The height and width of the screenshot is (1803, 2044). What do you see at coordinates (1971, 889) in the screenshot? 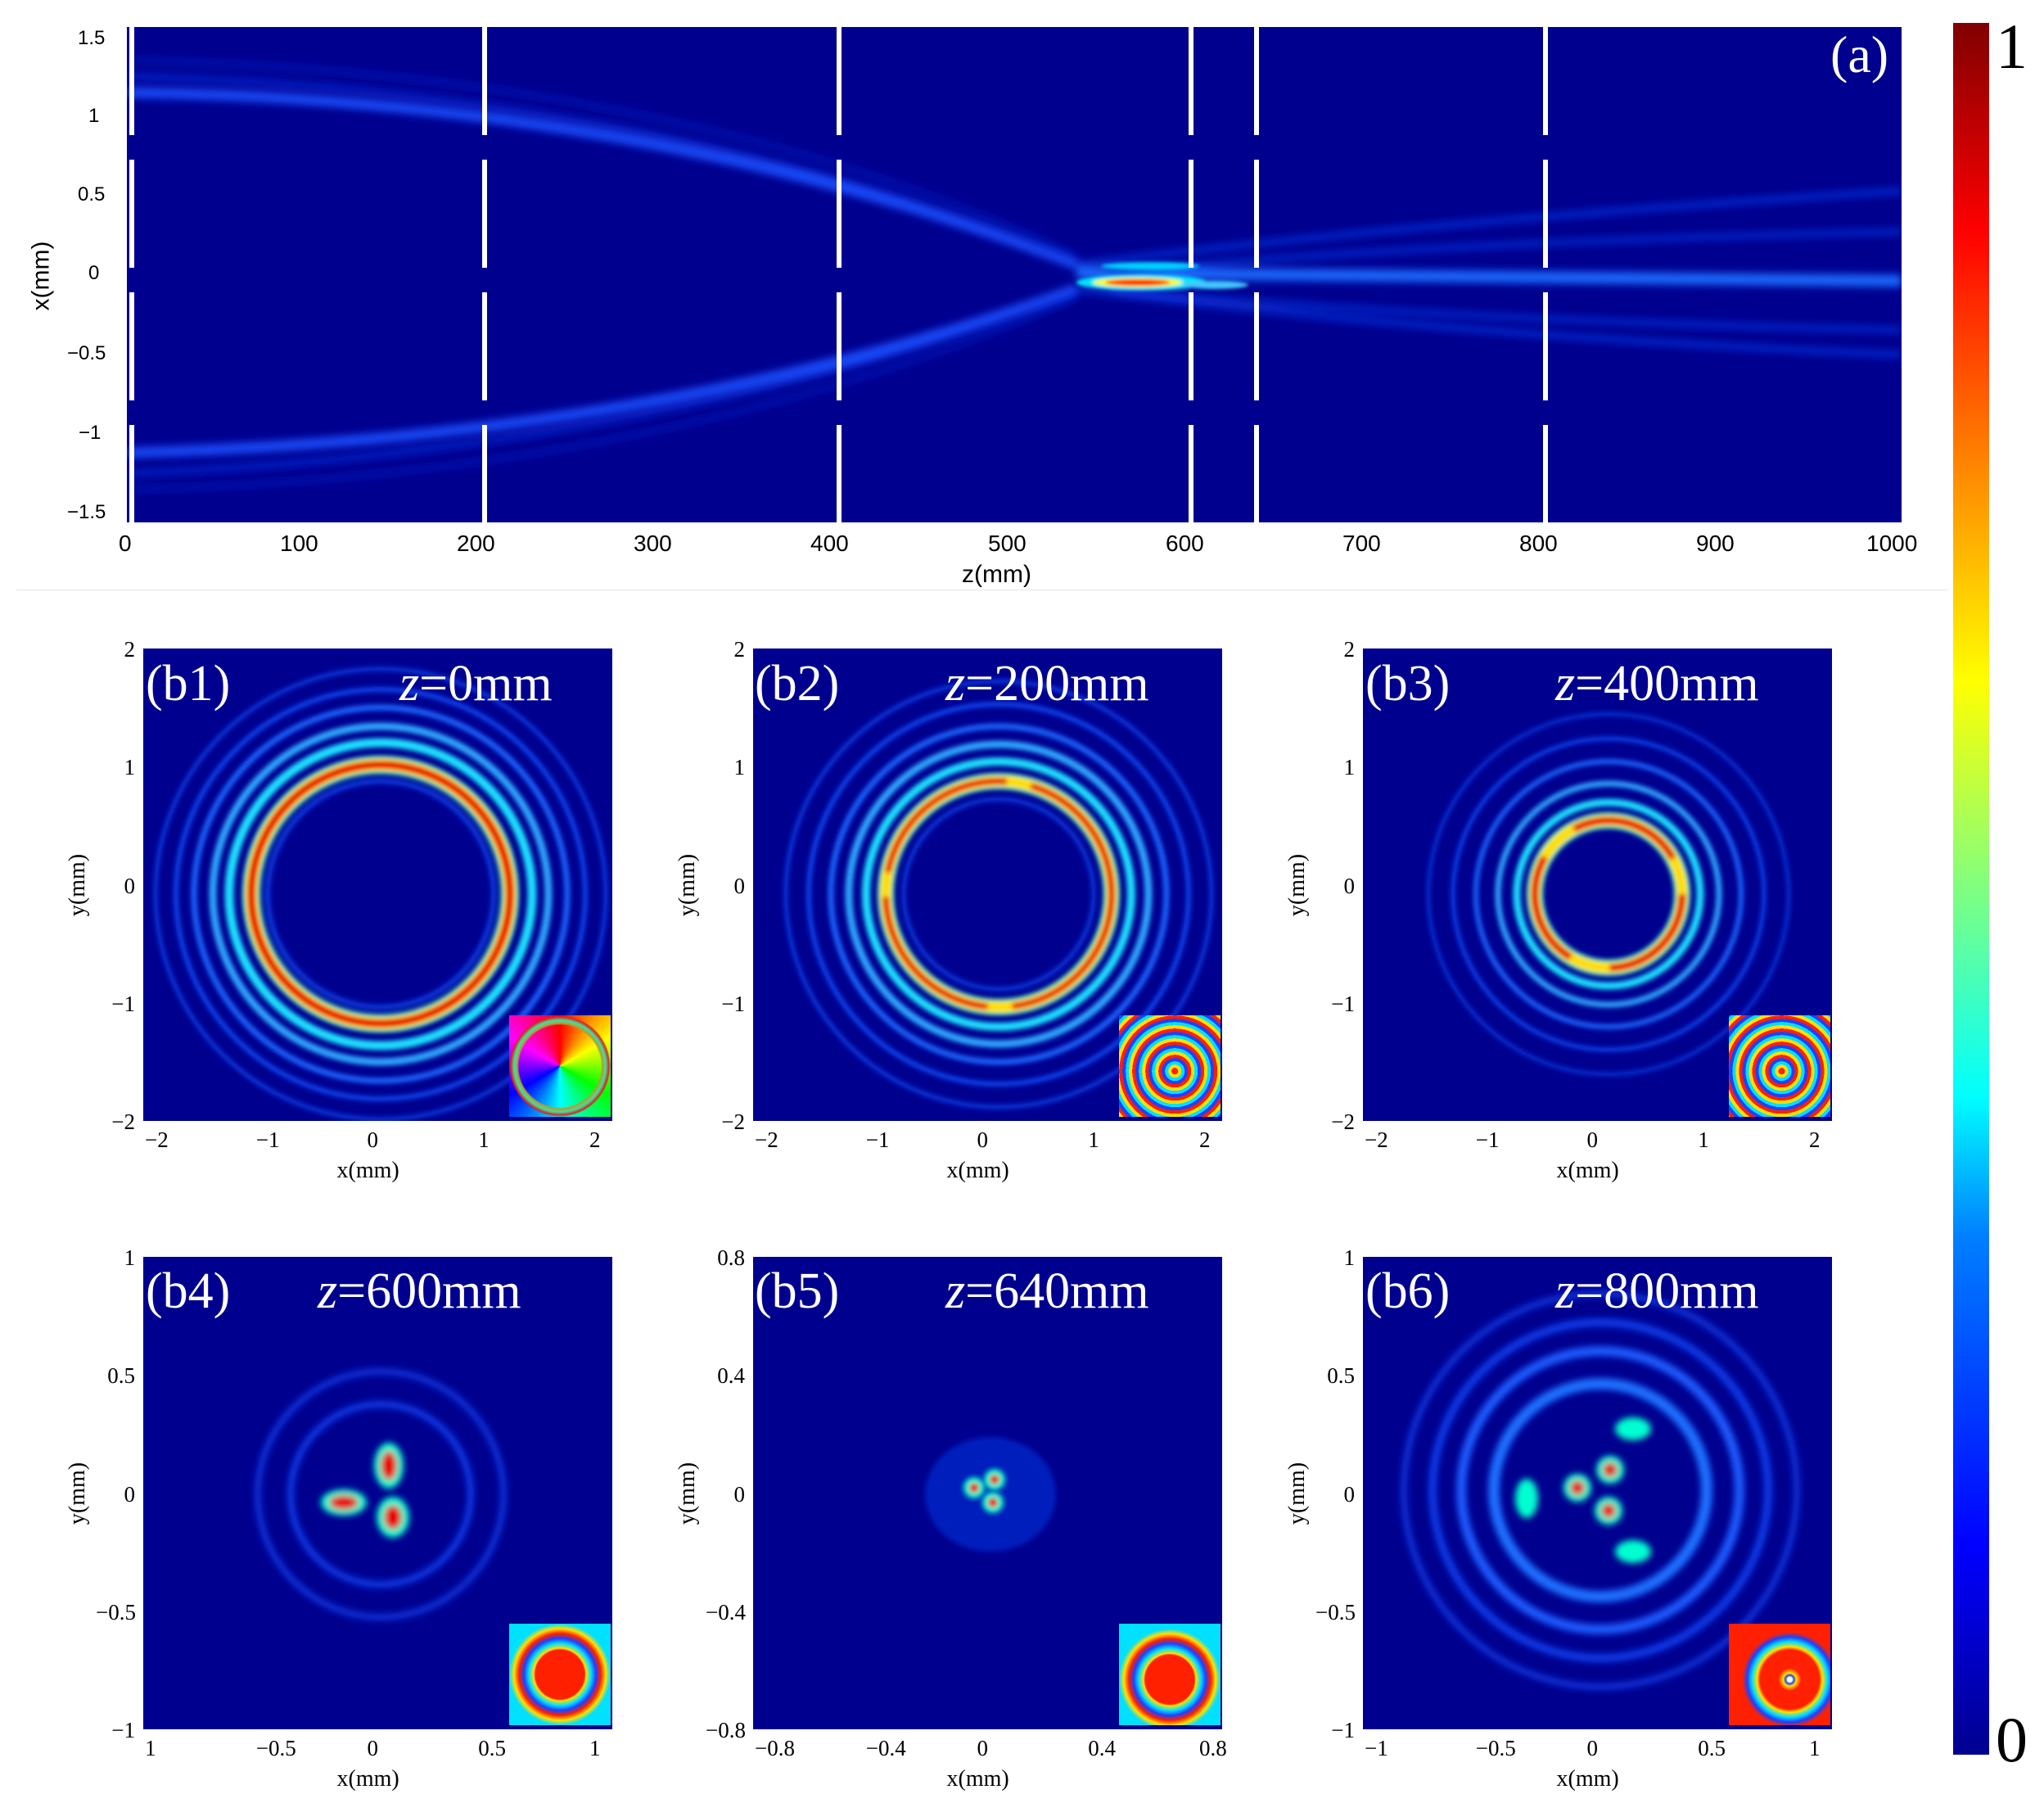
I see `colorbar` at bounding box center [1971, 889].